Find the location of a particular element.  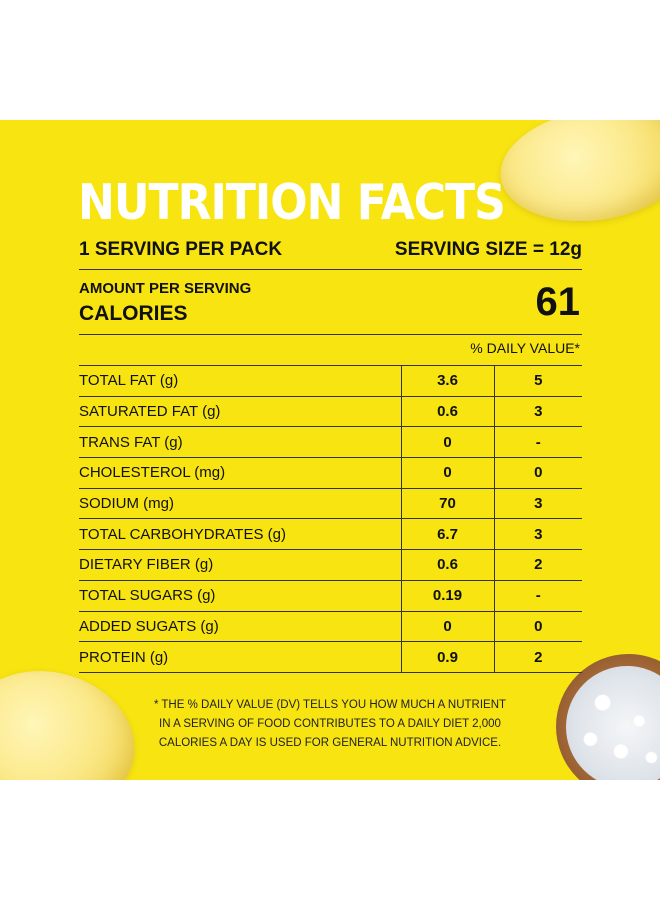

serving-size: SERVING SIZE = 12g is located at coordinates (488, 249).